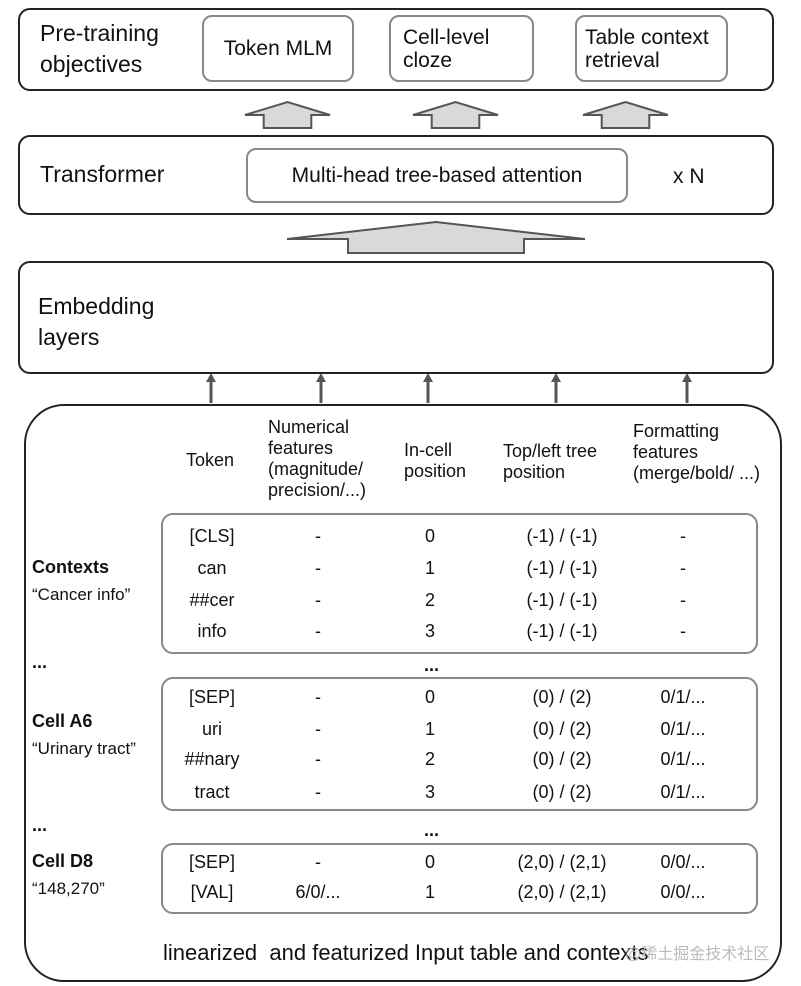  I want to click on group-description: “Urinary tract”, so click(84, 748).